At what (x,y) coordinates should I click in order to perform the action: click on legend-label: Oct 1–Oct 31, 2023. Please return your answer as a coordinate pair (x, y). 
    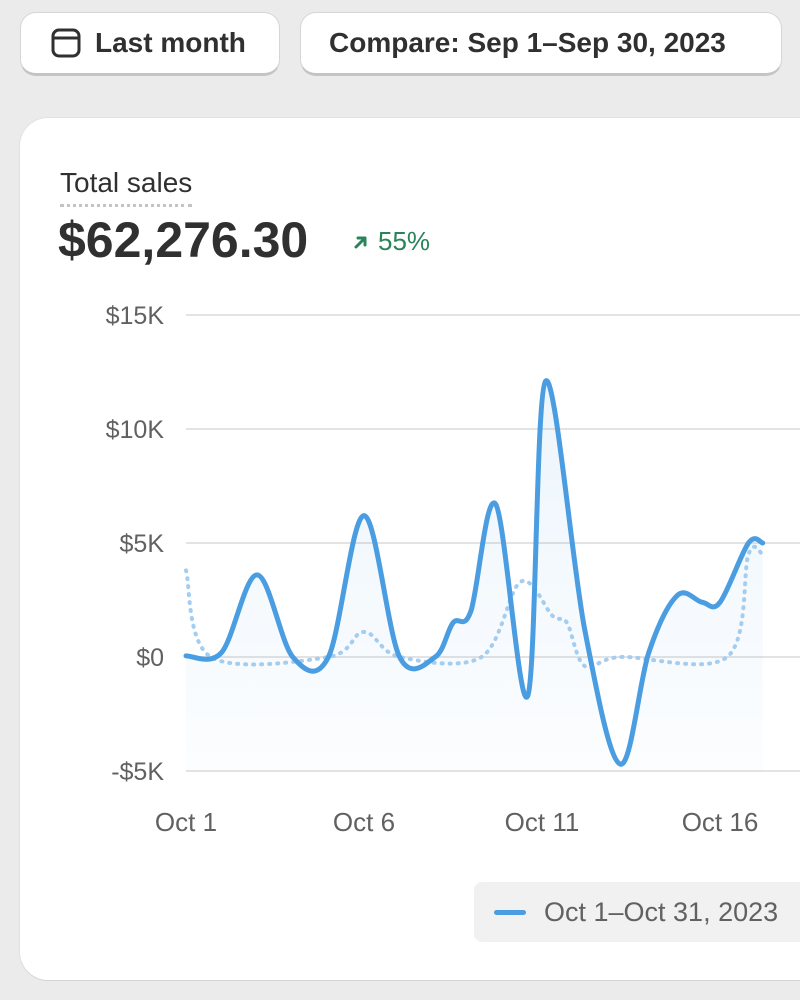
    Looking at the image, I should click on (661, 911).